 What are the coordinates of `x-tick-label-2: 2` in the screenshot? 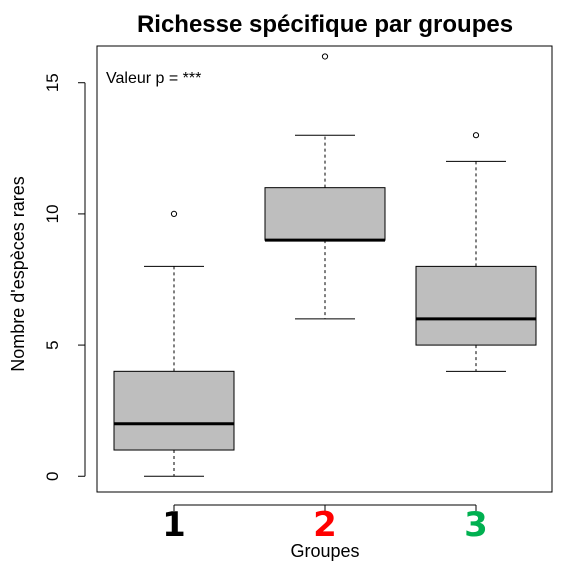 It's located at (325, 525).